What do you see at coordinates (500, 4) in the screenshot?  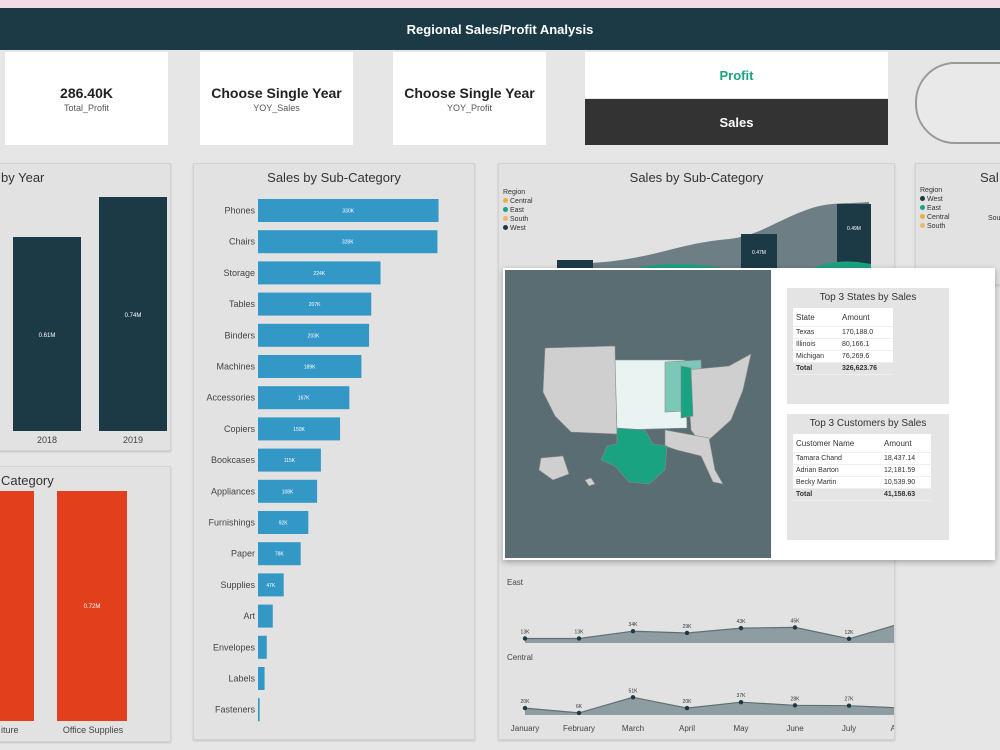 I see `top-accent-strip` at bounding box center [500, 4].